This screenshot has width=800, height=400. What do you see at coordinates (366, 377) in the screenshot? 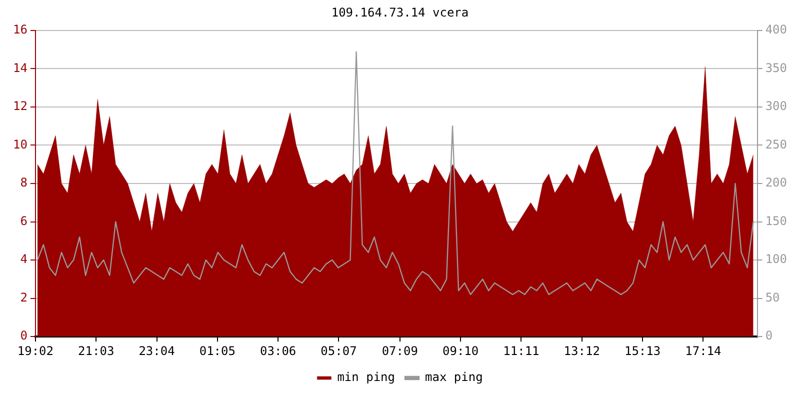
I see `legend-label: min ping` at bounding box center [366, 377].